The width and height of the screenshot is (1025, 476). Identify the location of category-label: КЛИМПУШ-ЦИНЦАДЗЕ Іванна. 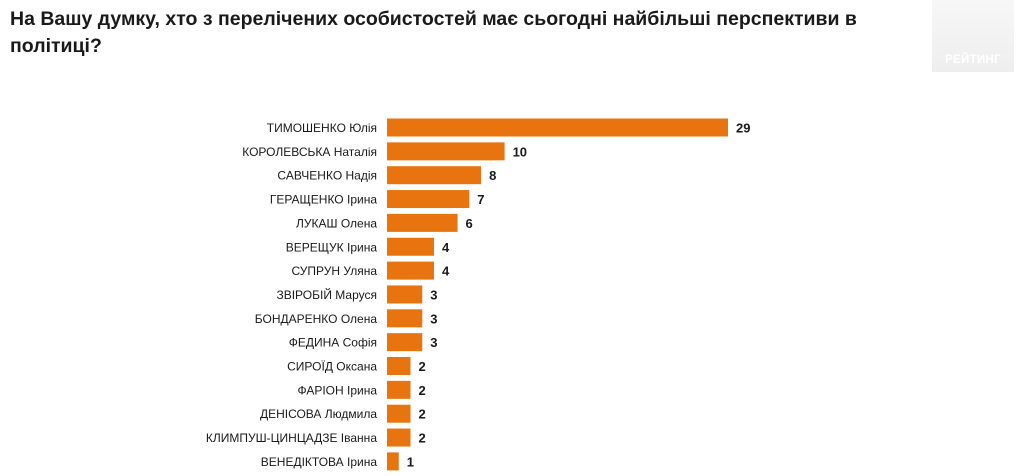
(291, 438).